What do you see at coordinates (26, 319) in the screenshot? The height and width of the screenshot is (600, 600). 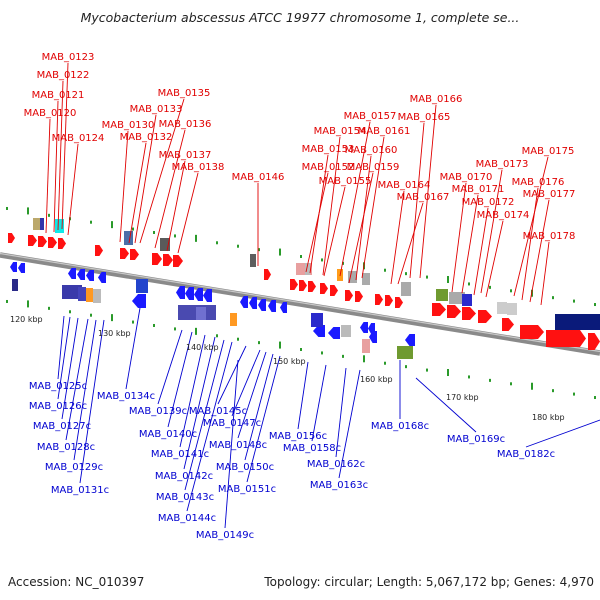 I see `kbp-tick-label: 120 kbp` at bounding box center [26, 319].